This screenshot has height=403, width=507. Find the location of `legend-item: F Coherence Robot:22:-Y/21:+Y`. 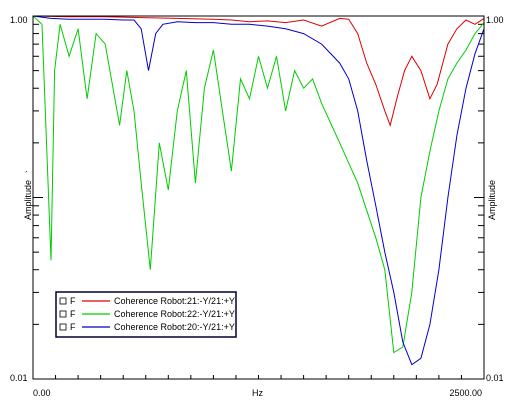

legend-item: F Coherence Robot:22:-Y/21:+Y is located at coordinates (147, 314).